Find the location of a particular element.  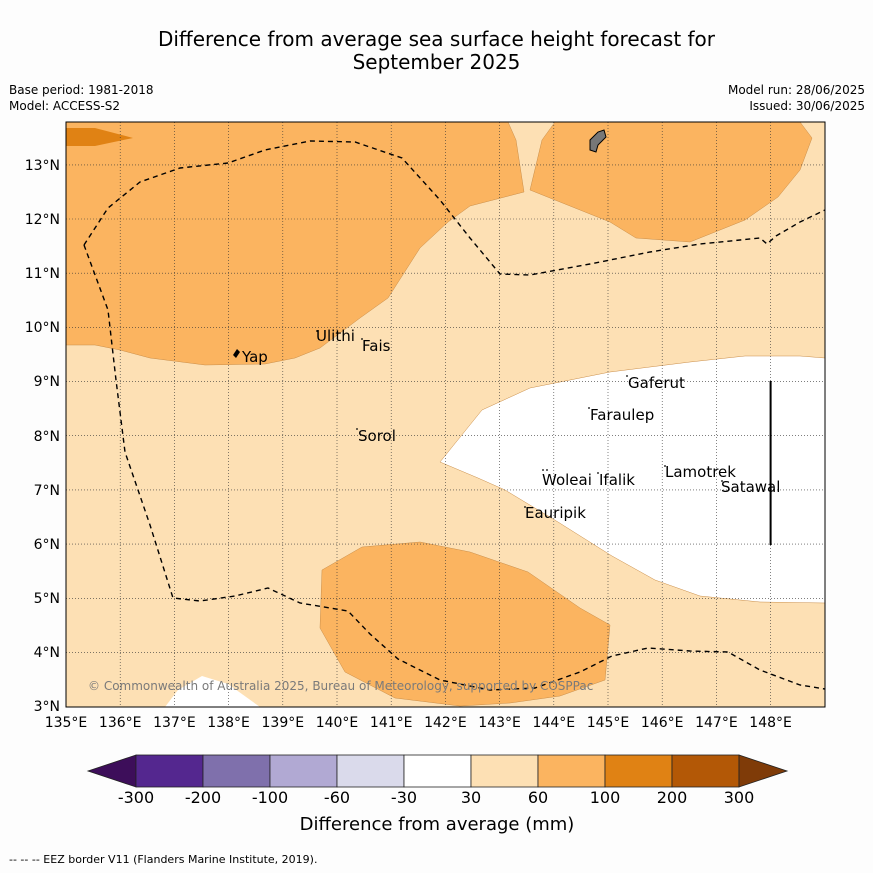

contour-60-100-northwest is located at coordinates (295, 244).